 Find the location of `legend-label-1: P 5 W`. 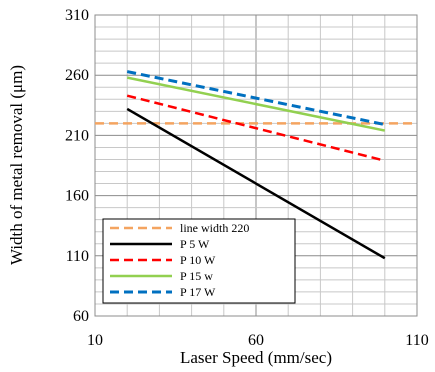

legend-label-1: P 5 W is located at coordinates (195, 244).